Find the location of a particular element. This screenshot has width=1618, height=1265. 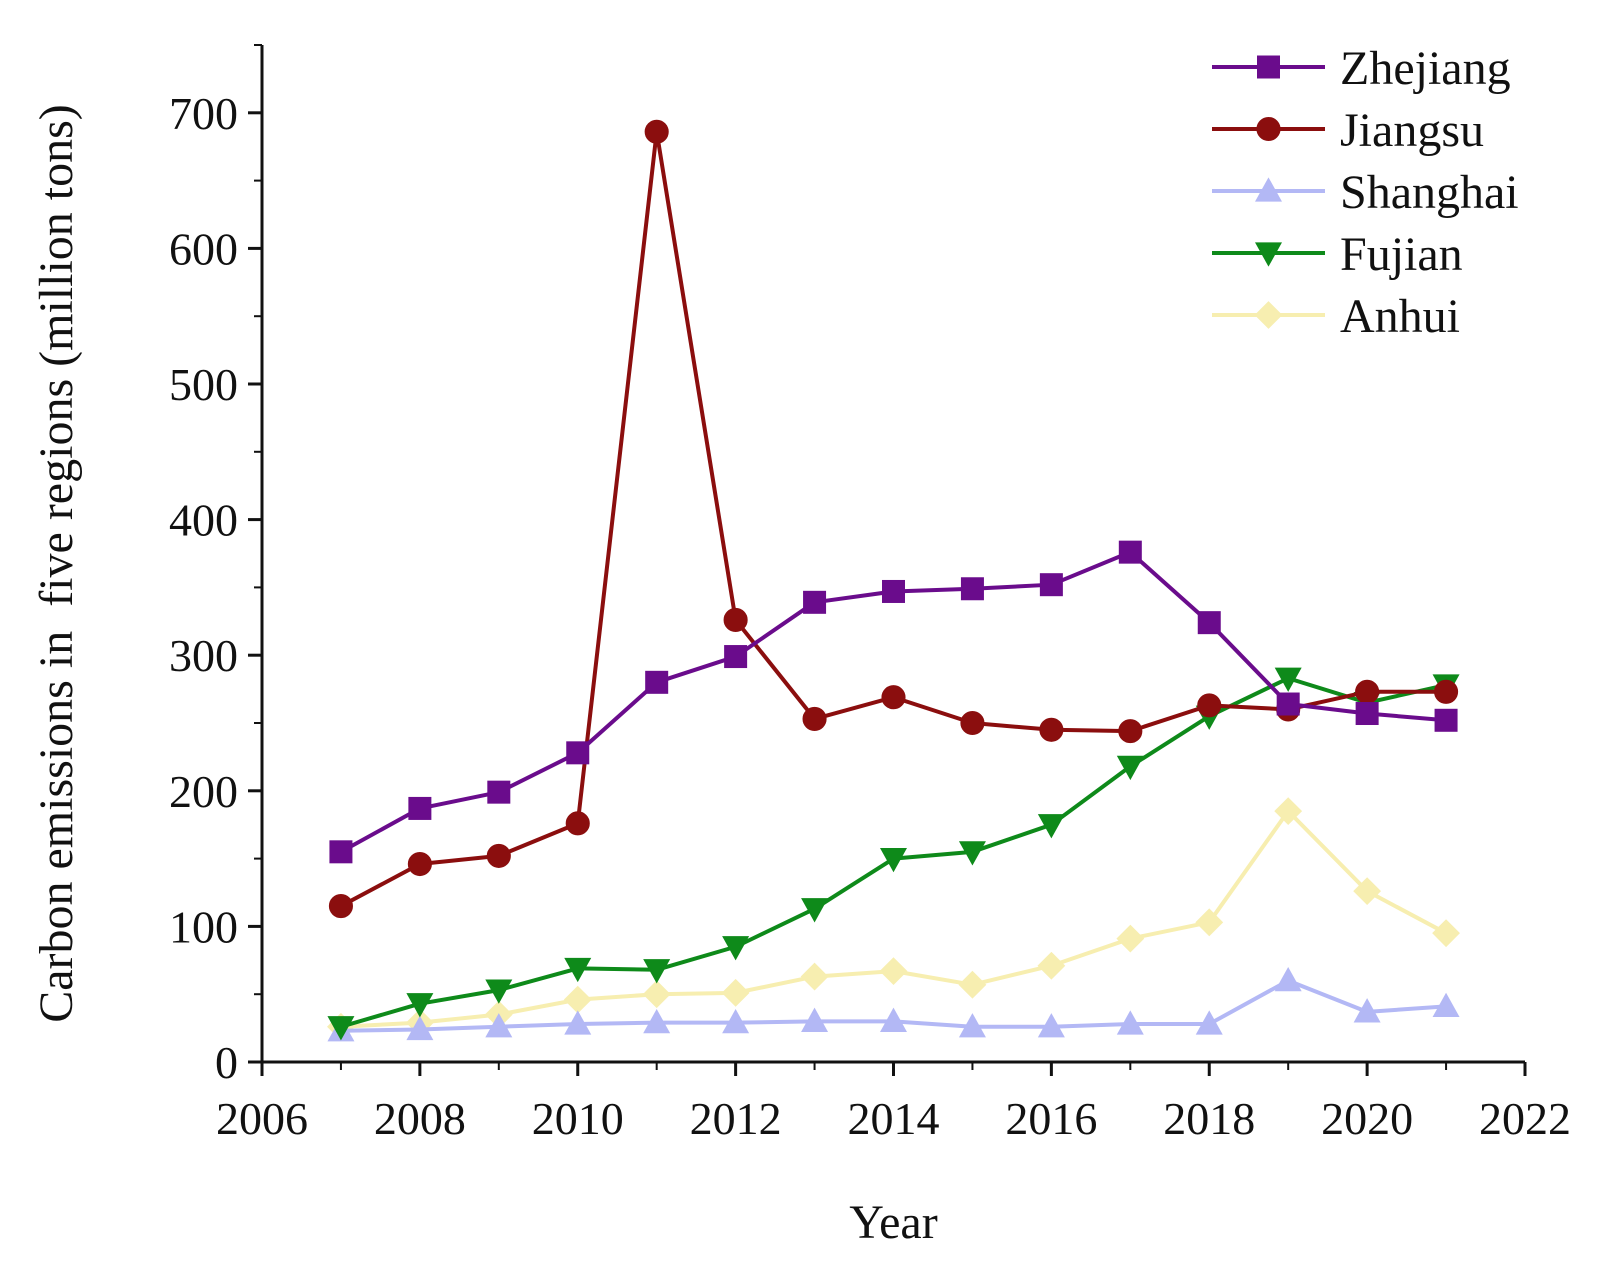

x-axis-ticks: 2006 2008 2010 2012 2014 2016 2018 2020 2022 is located at coordinates (893, 1103).